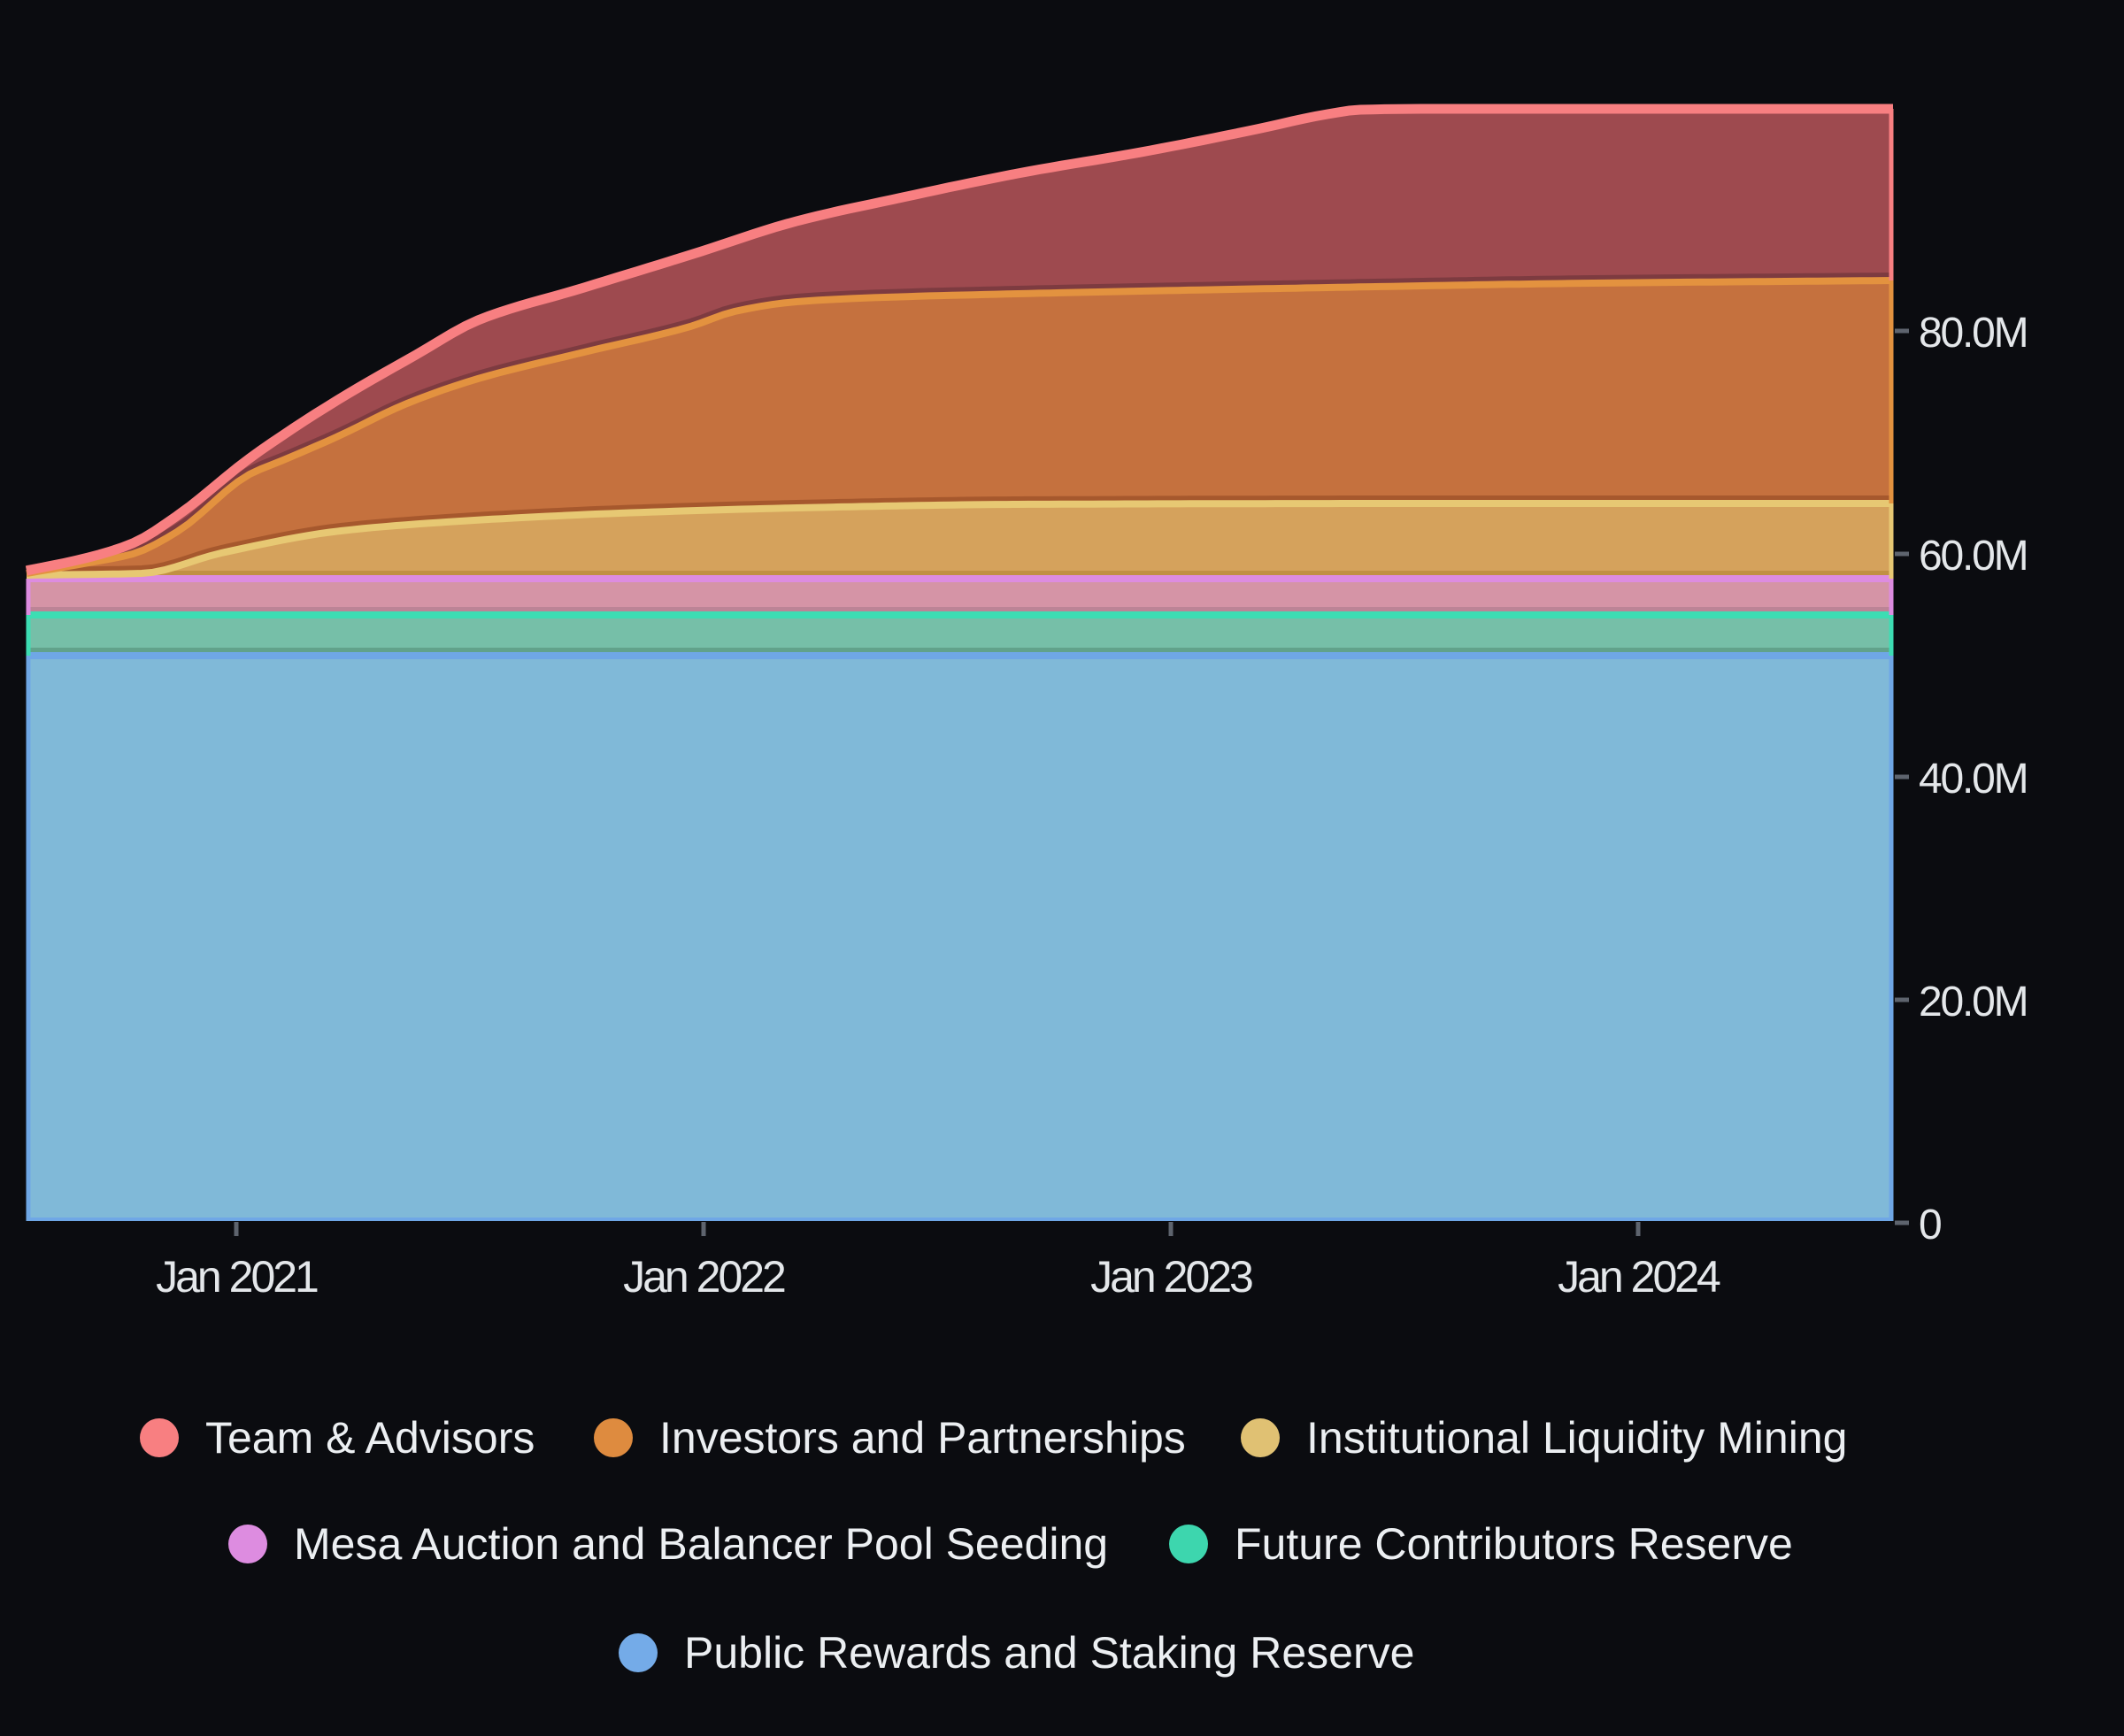 This screenshot has height=1736, width=2124. Describe the element at coordinates (1639, 1277) in the screenshot. I see `svg-text: Jan 2024` at that location.